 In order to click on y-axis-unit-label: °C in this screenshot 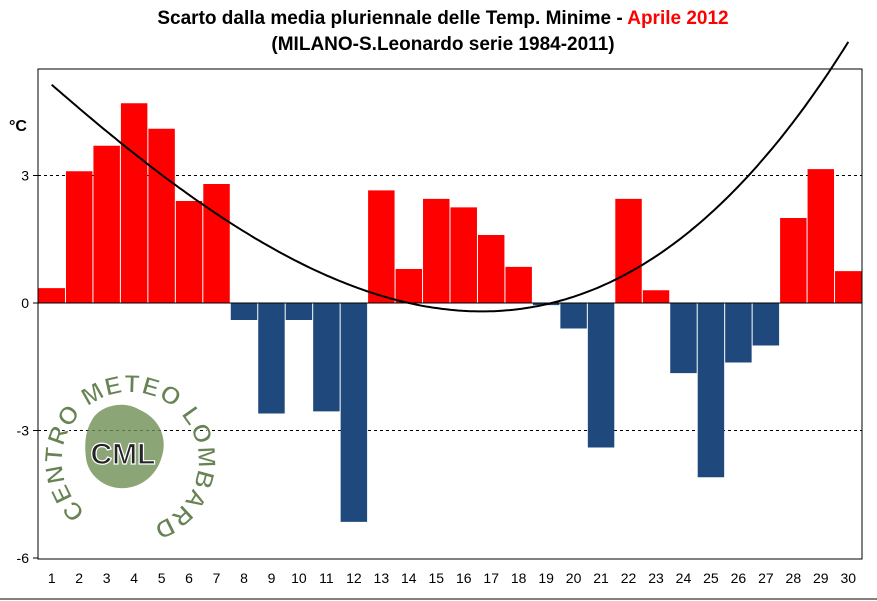, I will do `click(18, 126)`.